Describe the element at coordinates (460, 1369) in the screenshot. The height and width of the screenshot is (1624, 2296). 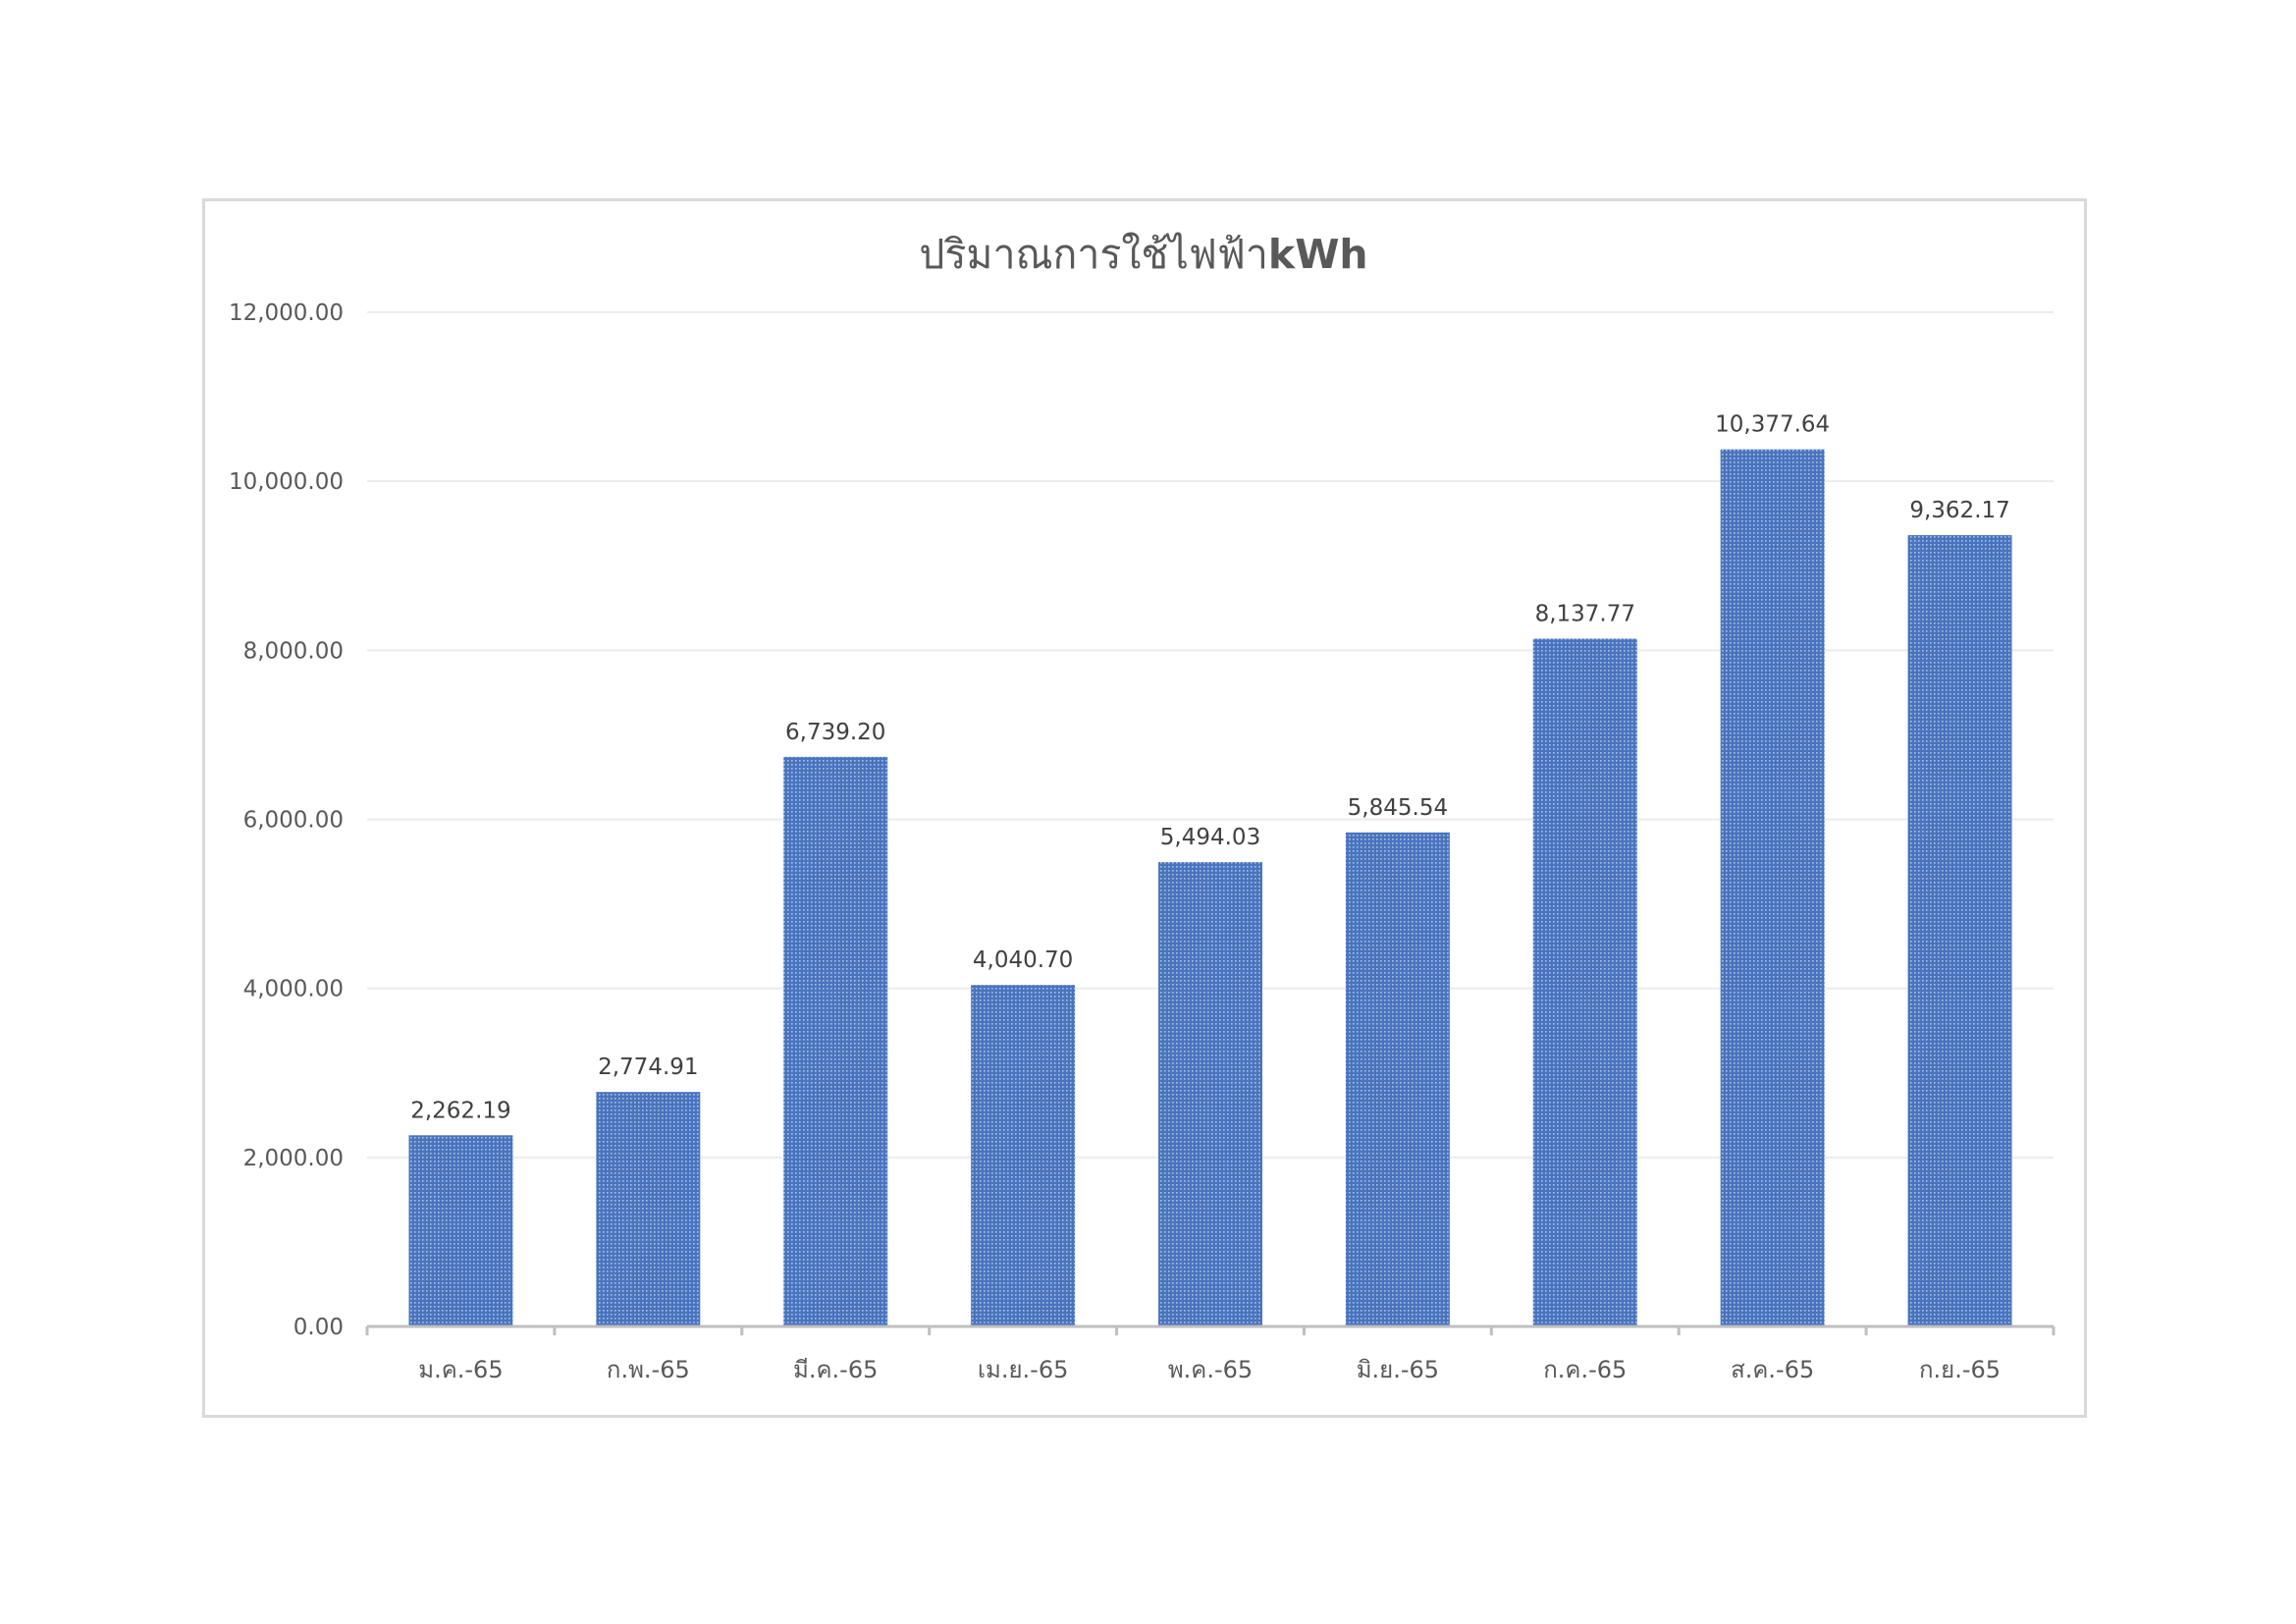
I see `x-tick-label: ม.ค.-65` at that location.